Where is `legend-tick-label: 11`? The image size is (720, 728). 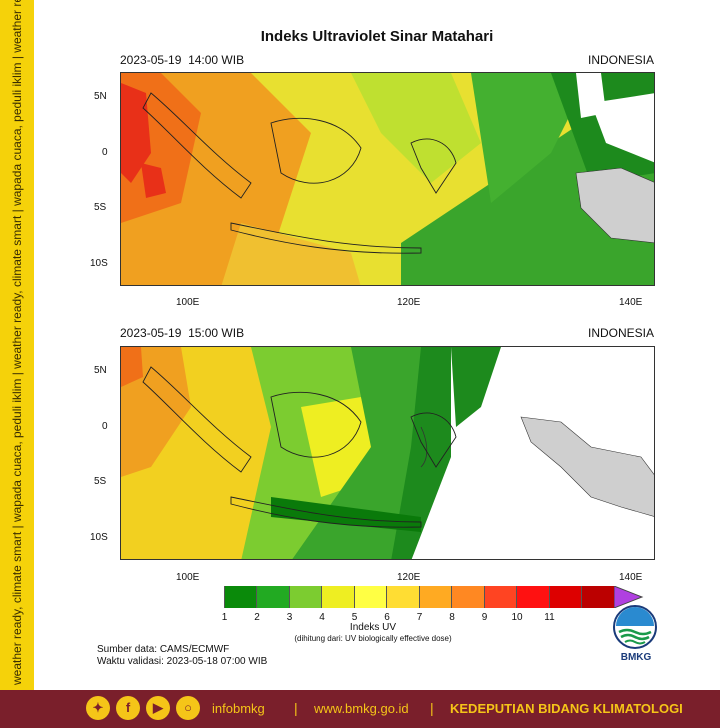 legend-tick-label: 11 is located at coordinates (549, 617).